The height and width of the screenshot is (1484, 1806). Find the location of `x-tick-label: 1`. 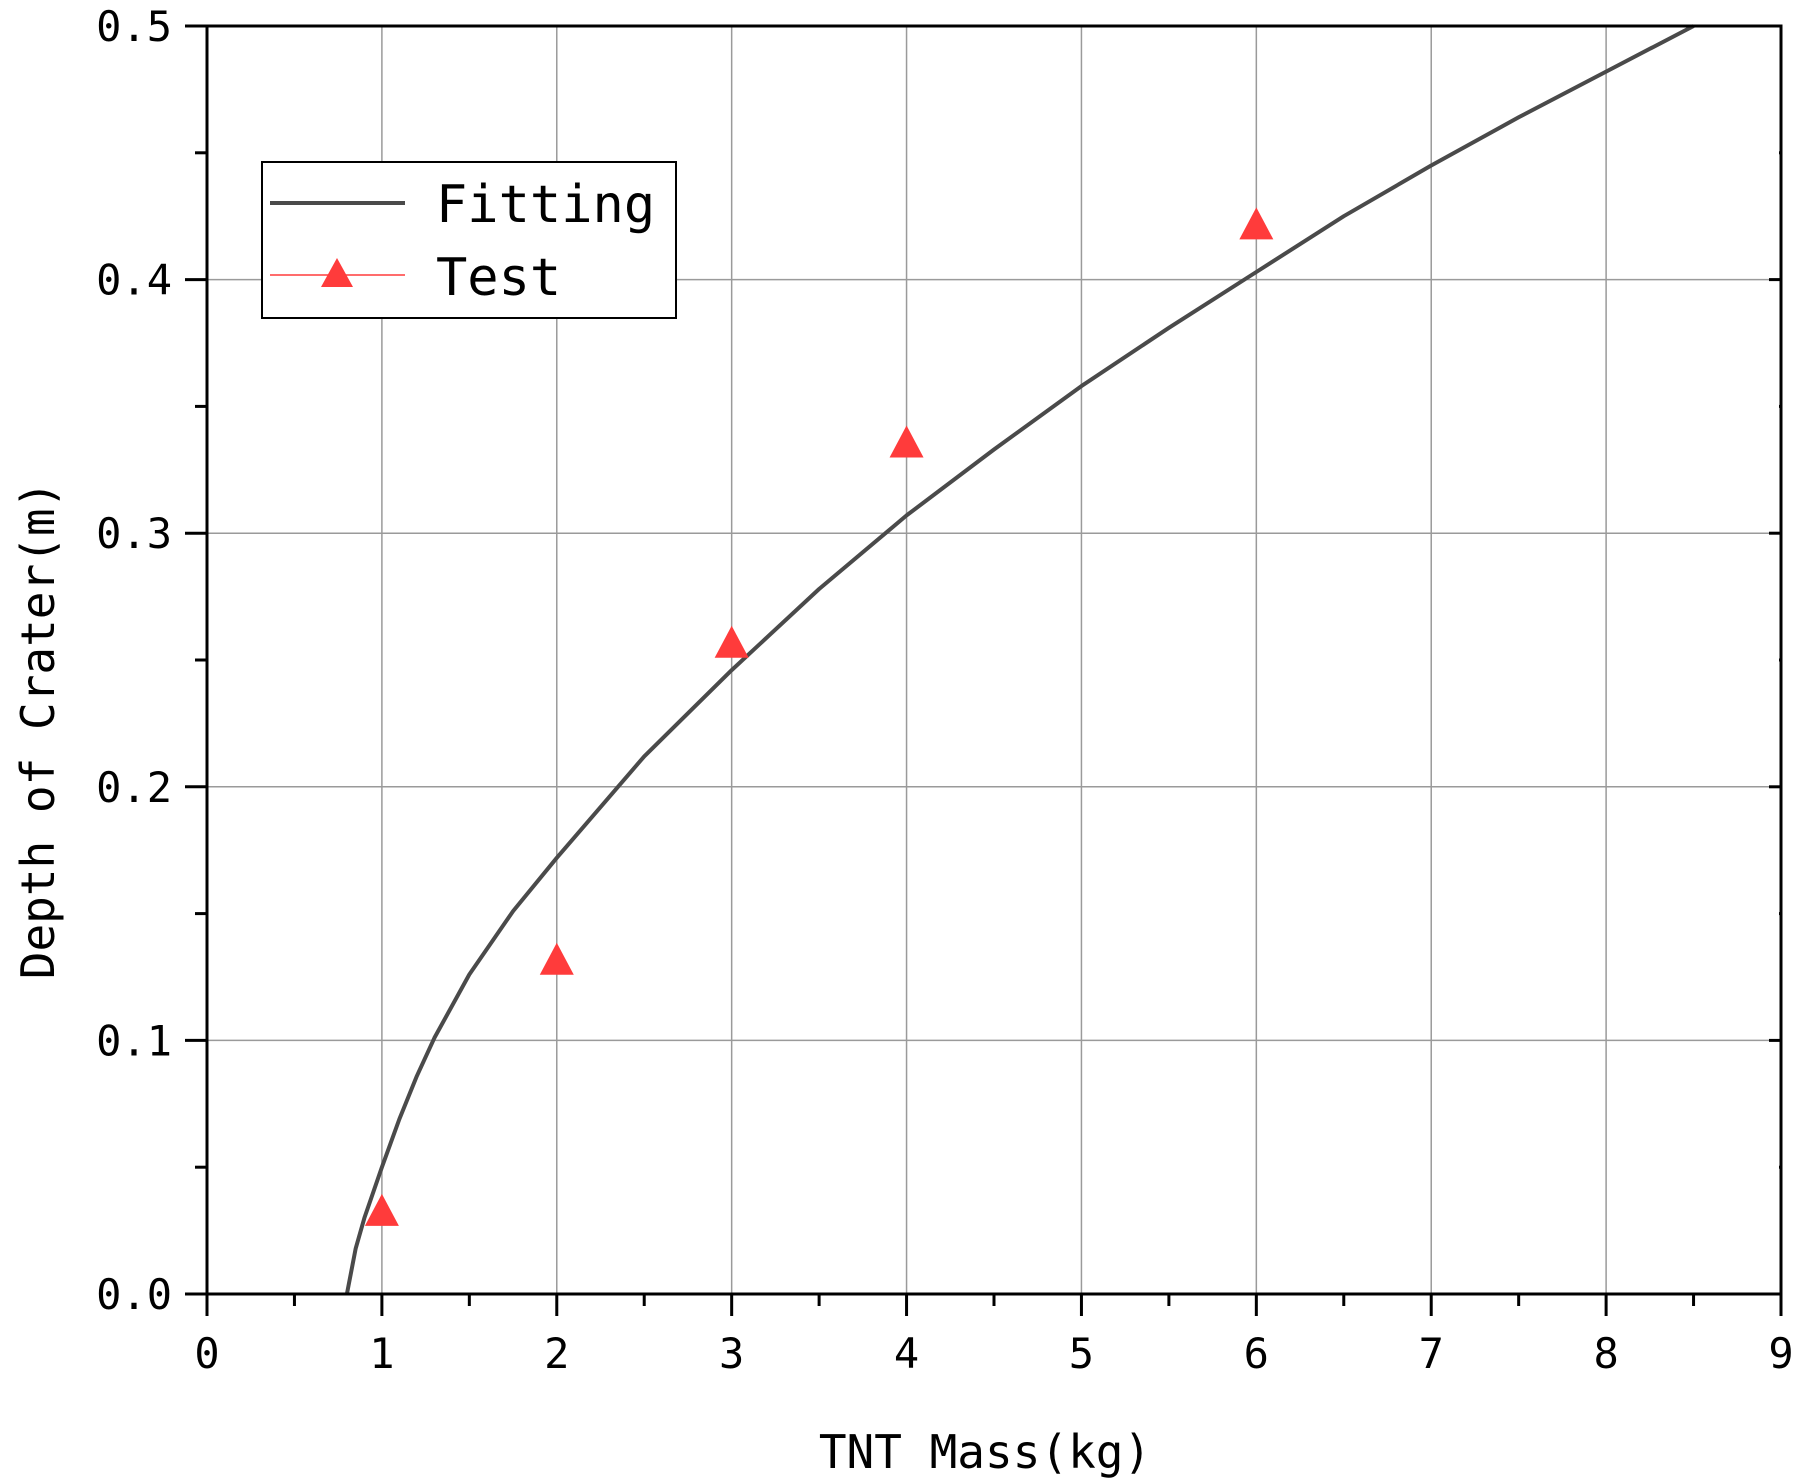

x-tick-label: 1 is located at coordinates (381, 1353).